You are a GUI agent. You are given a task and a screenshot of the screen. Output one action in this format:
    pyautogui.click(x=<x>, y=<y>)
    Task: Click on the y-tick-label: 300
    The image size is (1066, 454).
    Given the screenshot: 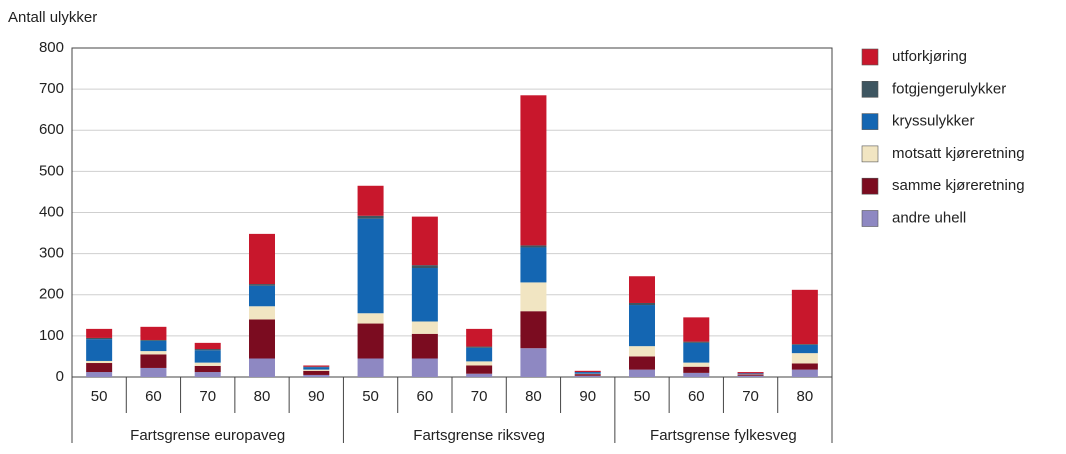 What is the action you would take?
    pyautogui.click(x=51, y=253)
    